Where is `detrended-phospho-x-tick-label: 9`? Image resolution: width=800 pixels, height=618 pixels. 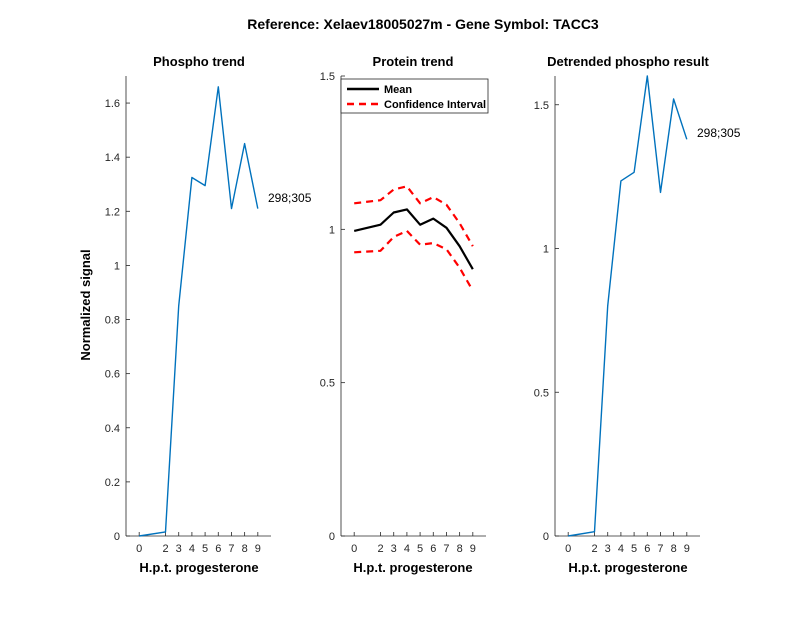
detrended-phospho-x-tick-label: 9 is located at coordinates (687, 549).